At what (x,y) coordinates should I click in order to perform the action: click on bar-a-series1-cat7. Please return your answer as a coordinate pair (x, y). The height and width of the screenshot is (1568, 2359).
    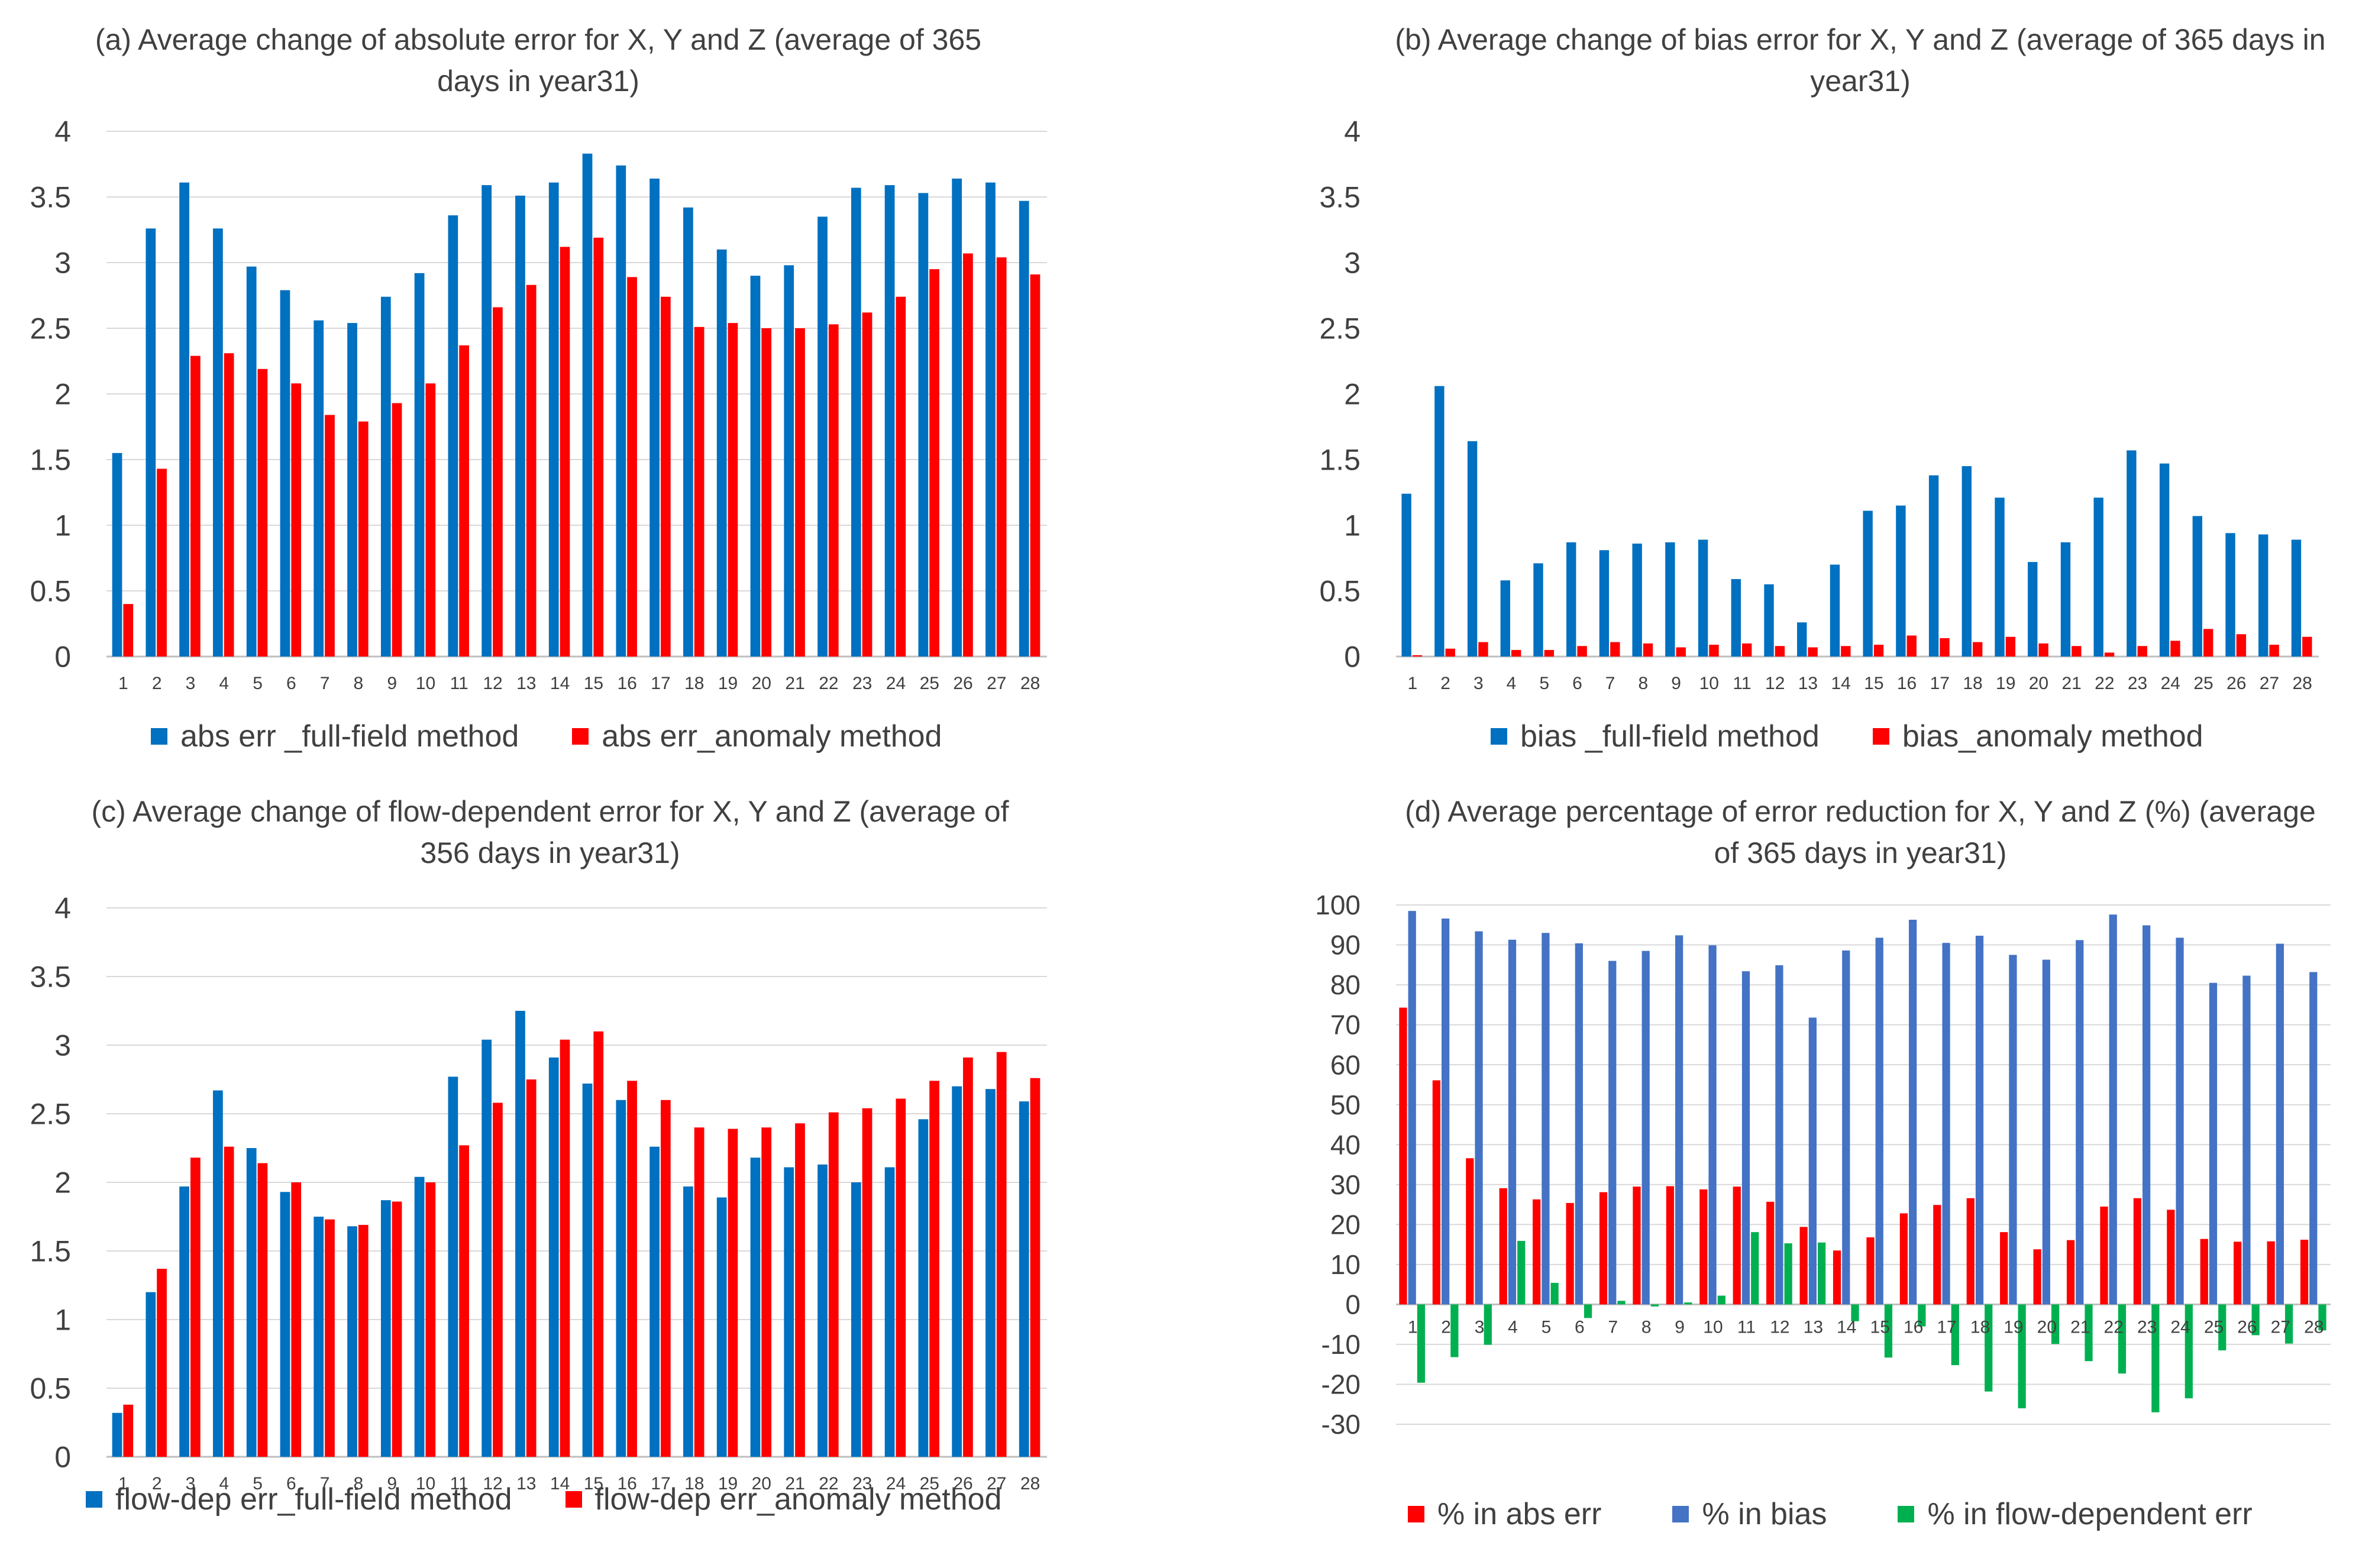
    Looking at the image, I should click on (330, 536).